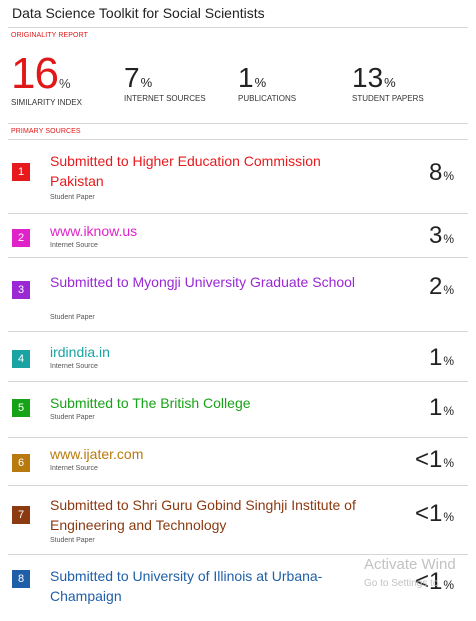 The height and width of the screenshot is (621, 476). What do you see at coordinates (388, 98) in the screenshot?
I see `student-papers-caption: STUDENT PAPERS` at bounding box center [388, 98].